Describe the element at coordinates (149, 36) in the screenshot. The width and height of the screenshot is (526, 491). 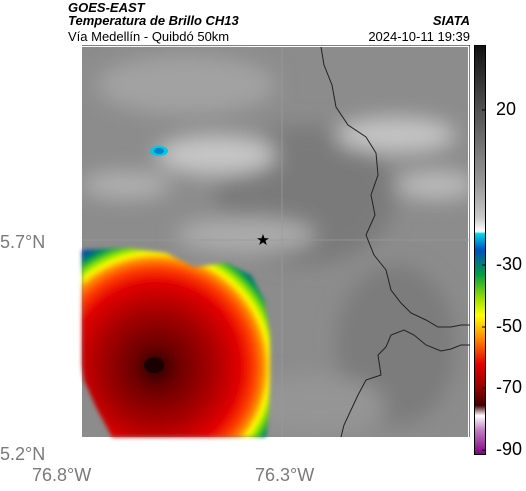
I see `region-subtitle: Vía Medellín - Quibdó 50km` at that location.